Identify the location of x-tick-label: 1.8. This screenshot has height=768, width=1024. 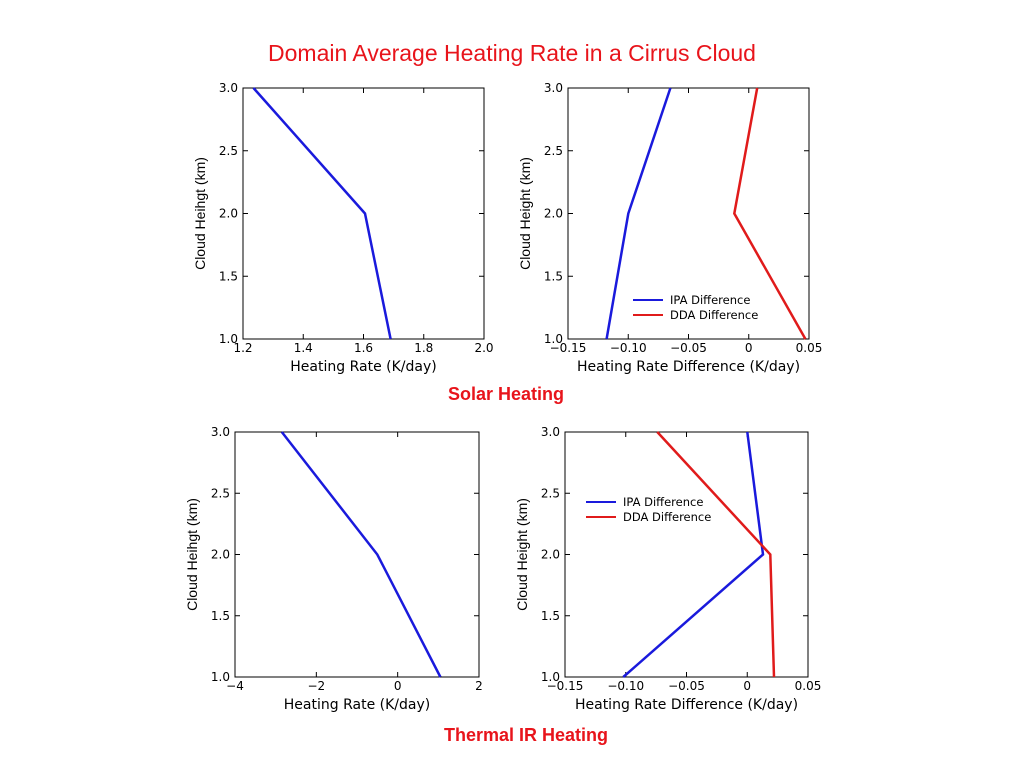
(423, 348).